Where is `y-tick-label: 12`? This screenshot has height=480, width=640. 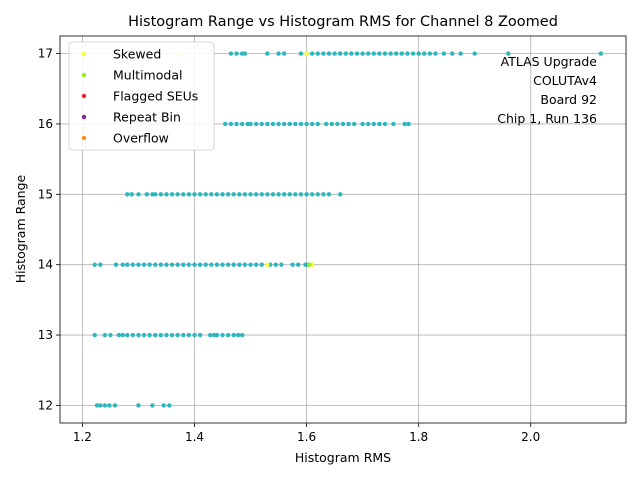
y-tick-label: 12 is located at coordinates (45, 405).